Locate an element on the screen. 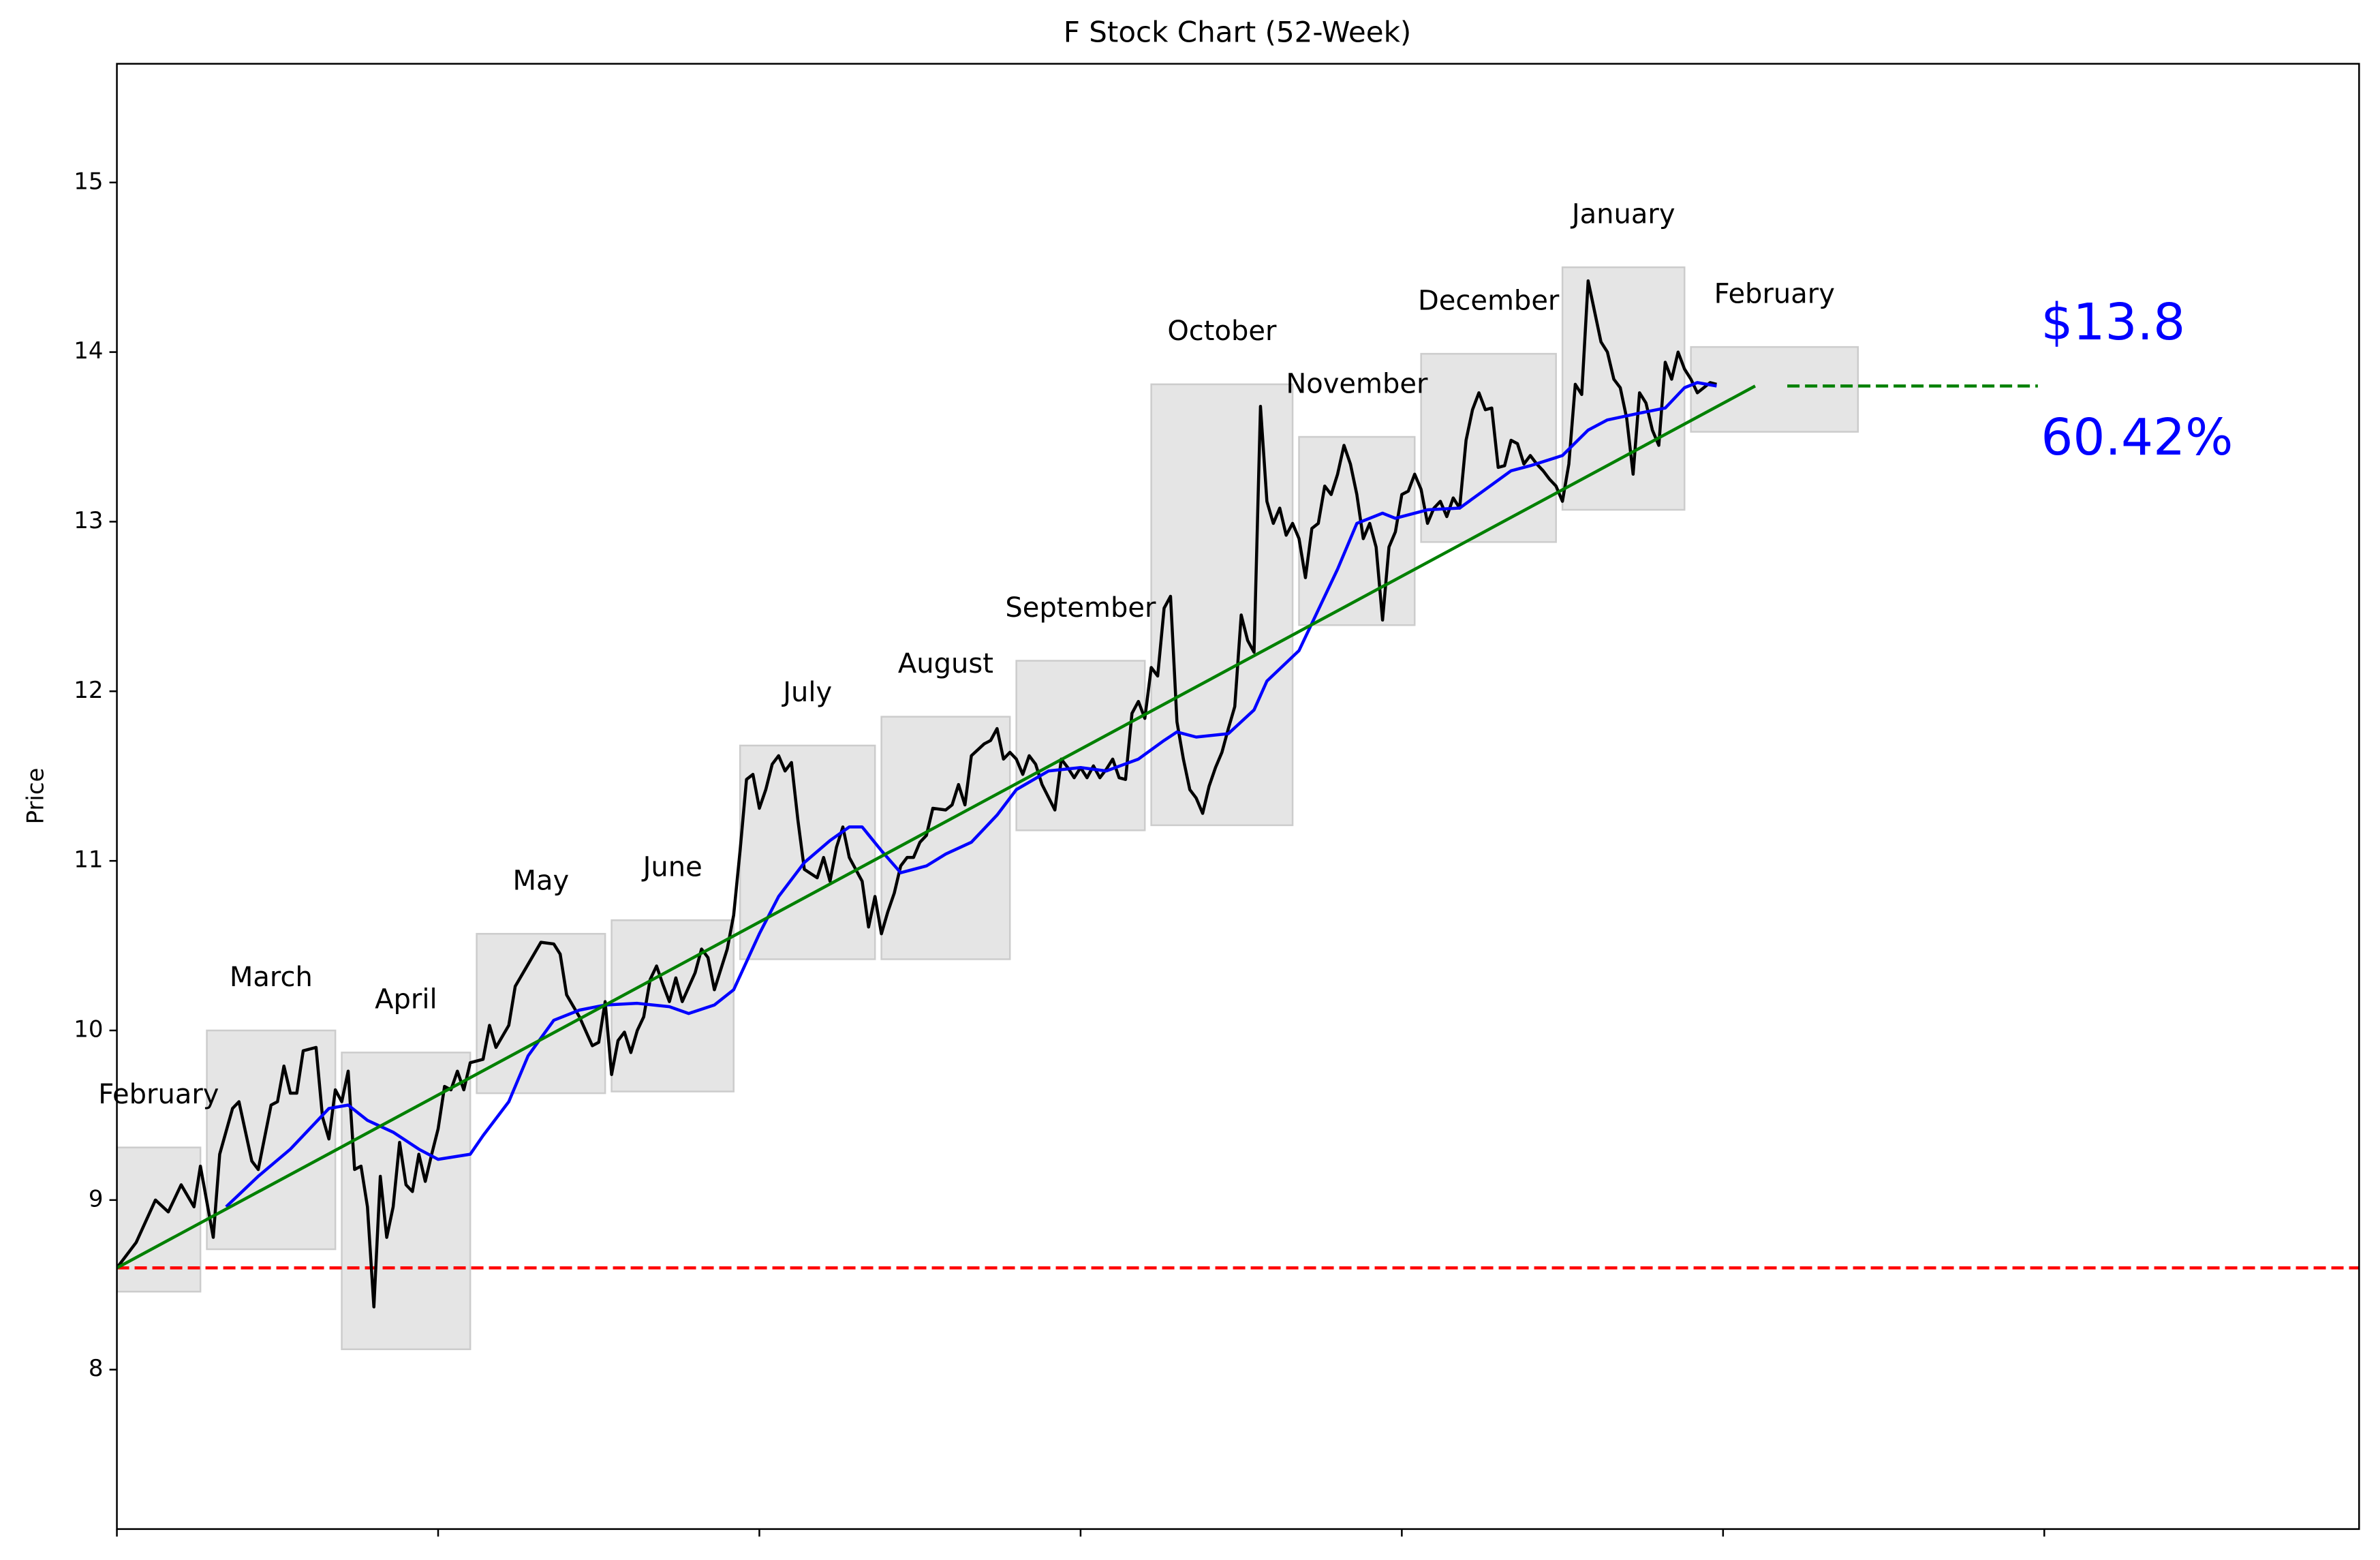 This screenshot has width=2380, height=1560. y-tick-label: 10 is located at coordinates (88, 1029).